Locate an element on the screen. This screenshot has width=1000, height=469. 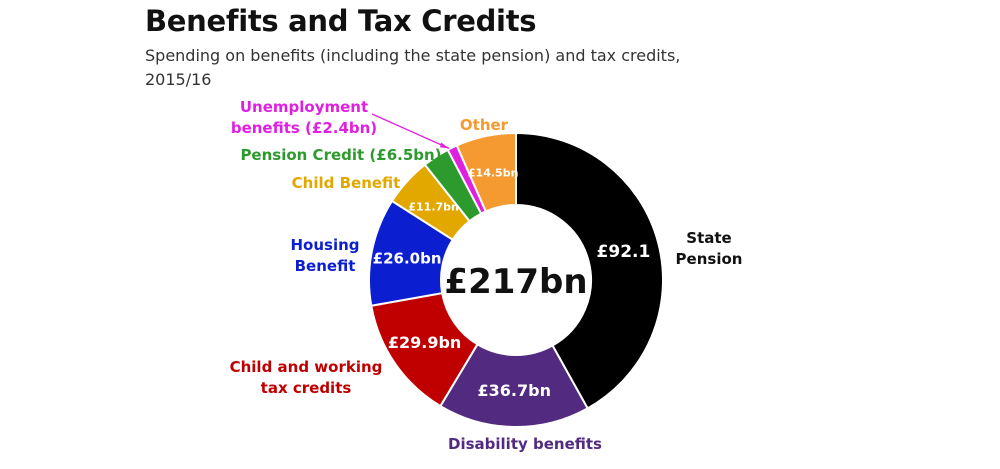
value-label-state-pension: £92.1 is located at coordinates (624, 252).